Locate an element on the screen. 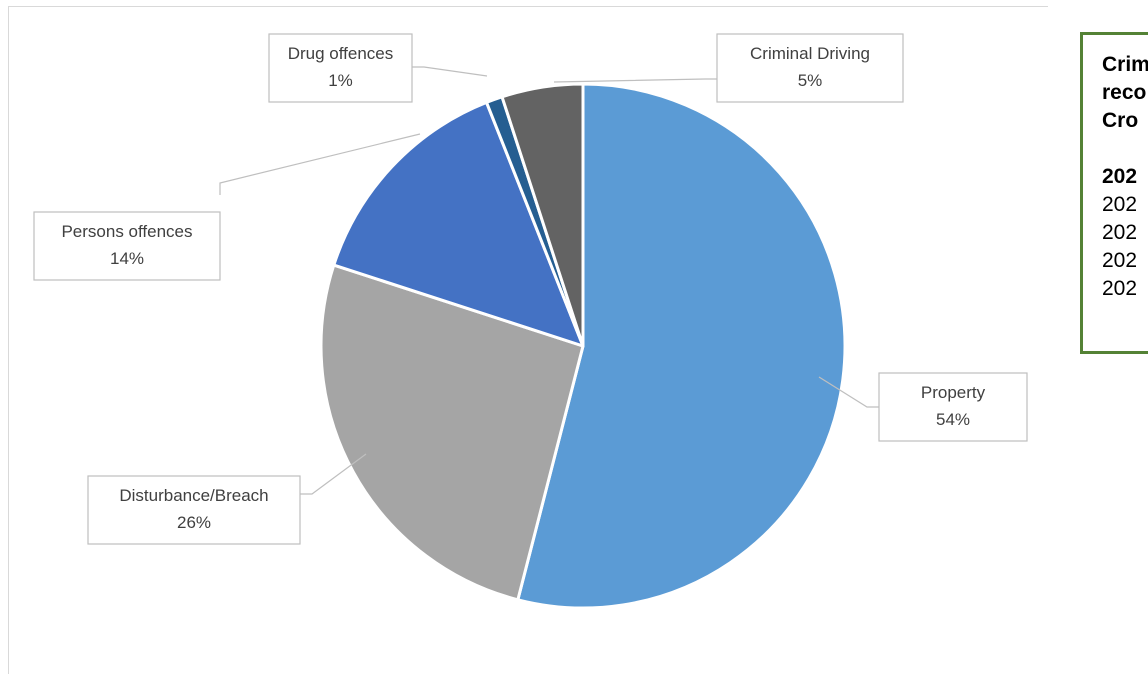  side-heading-line-1: Crim is located at coordinates (1125, 64).